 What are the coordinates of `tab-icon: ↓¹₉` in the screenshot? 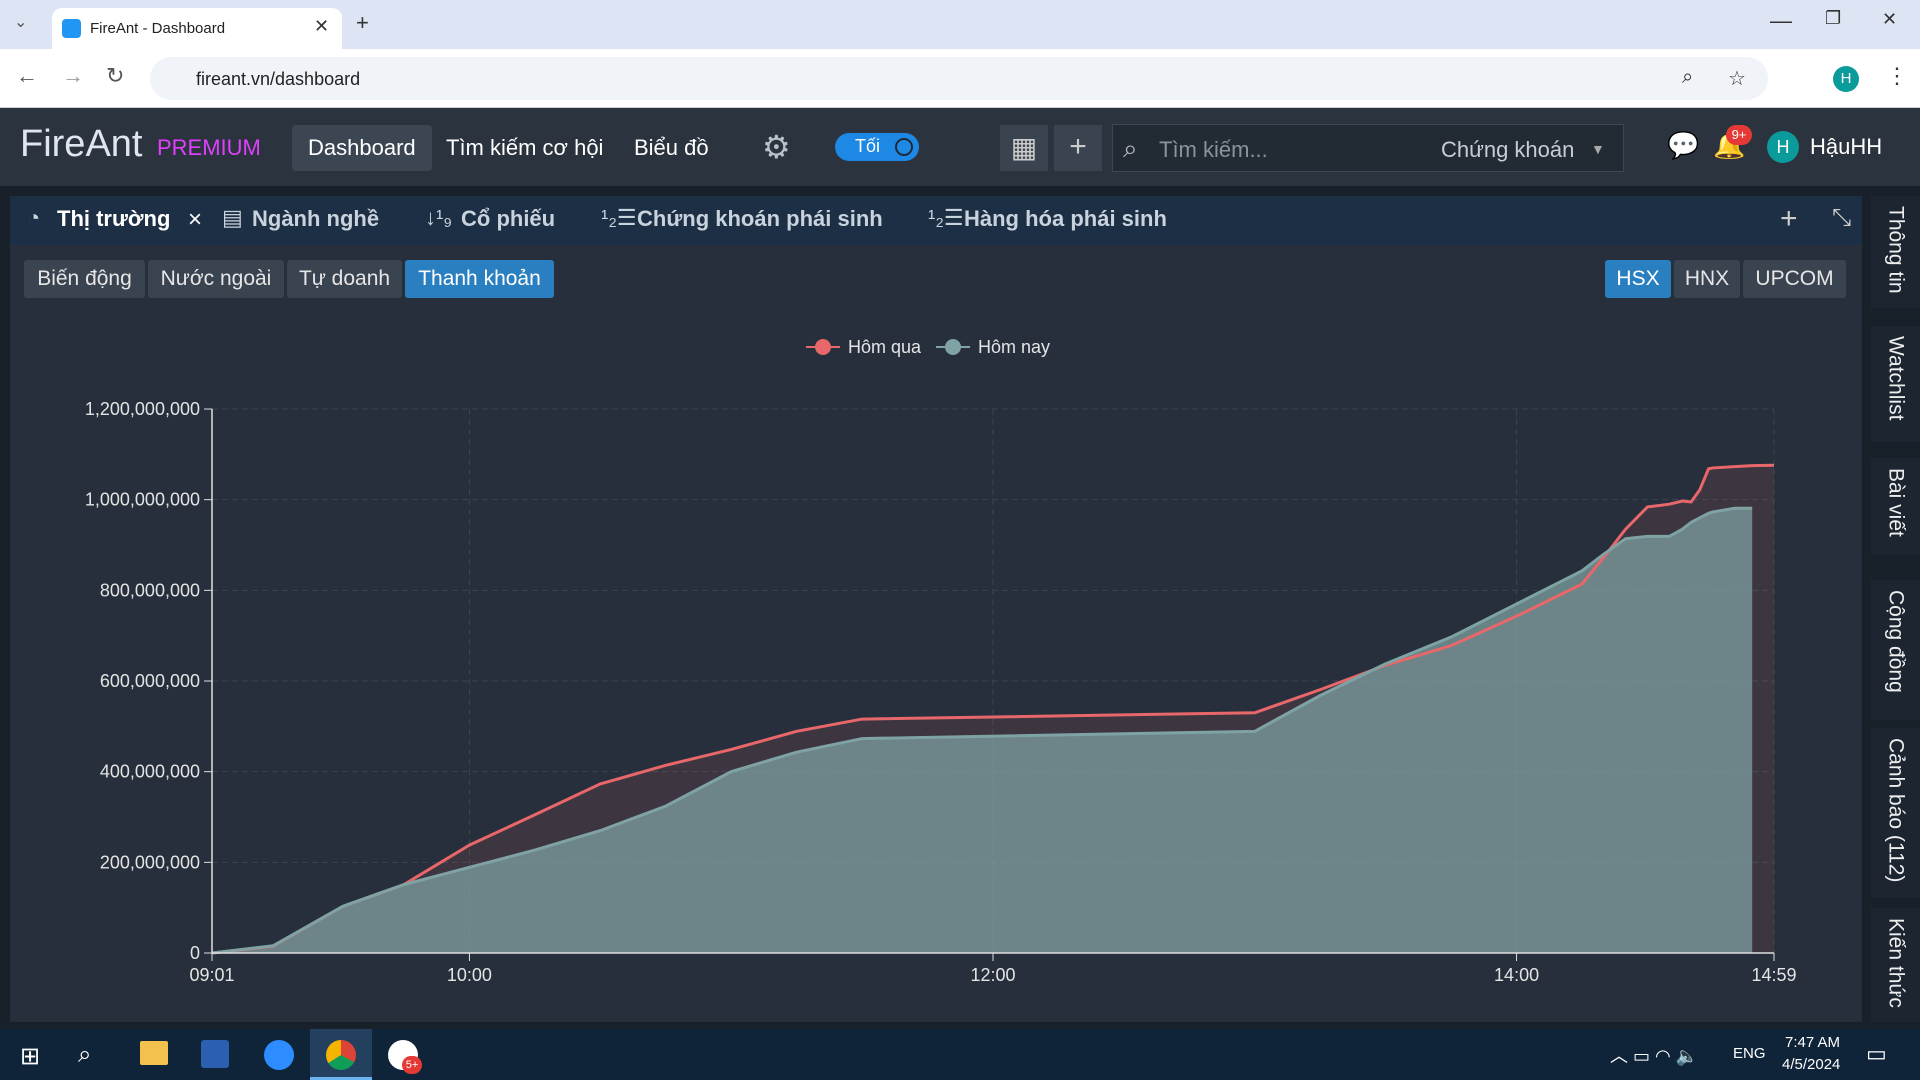 It's located at (439, 217).